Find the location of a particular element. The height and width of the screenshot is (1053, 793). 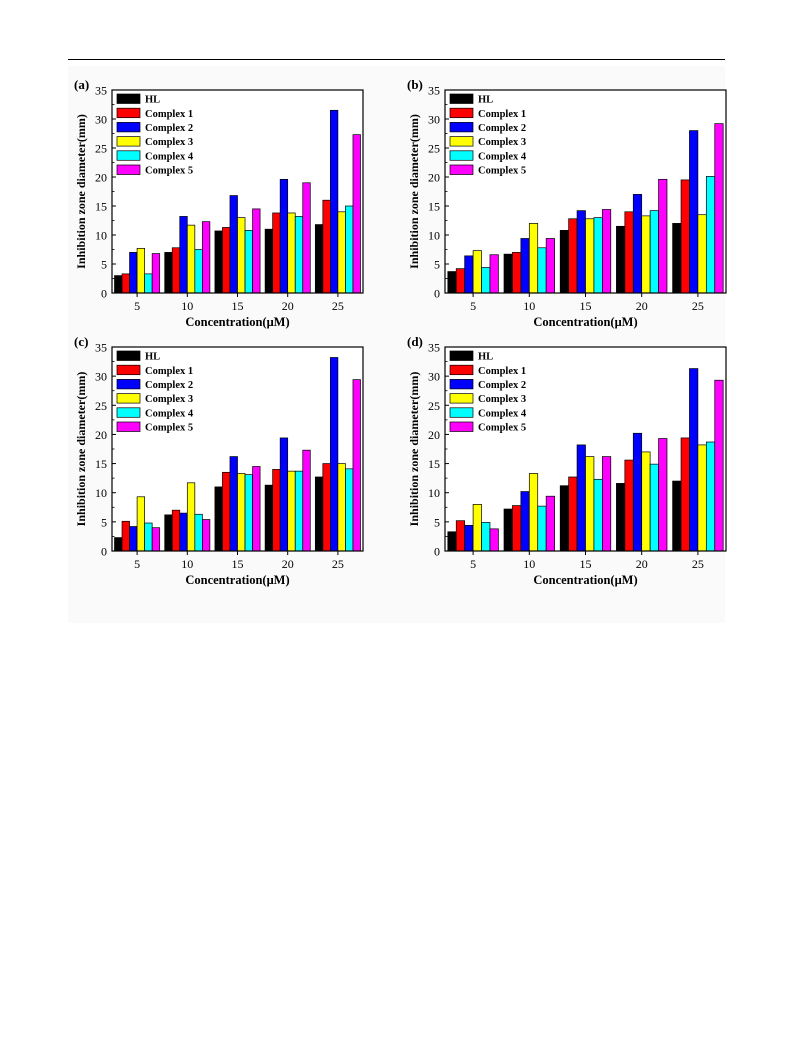

y-tick-label: 30 is located at coordinates (101, 377).